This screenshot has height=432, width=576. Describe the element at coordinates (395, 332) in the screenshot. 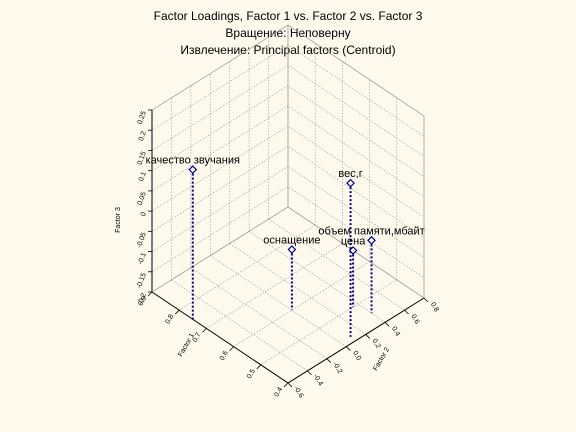

I see `y-tick-label: 0.4` at that location.